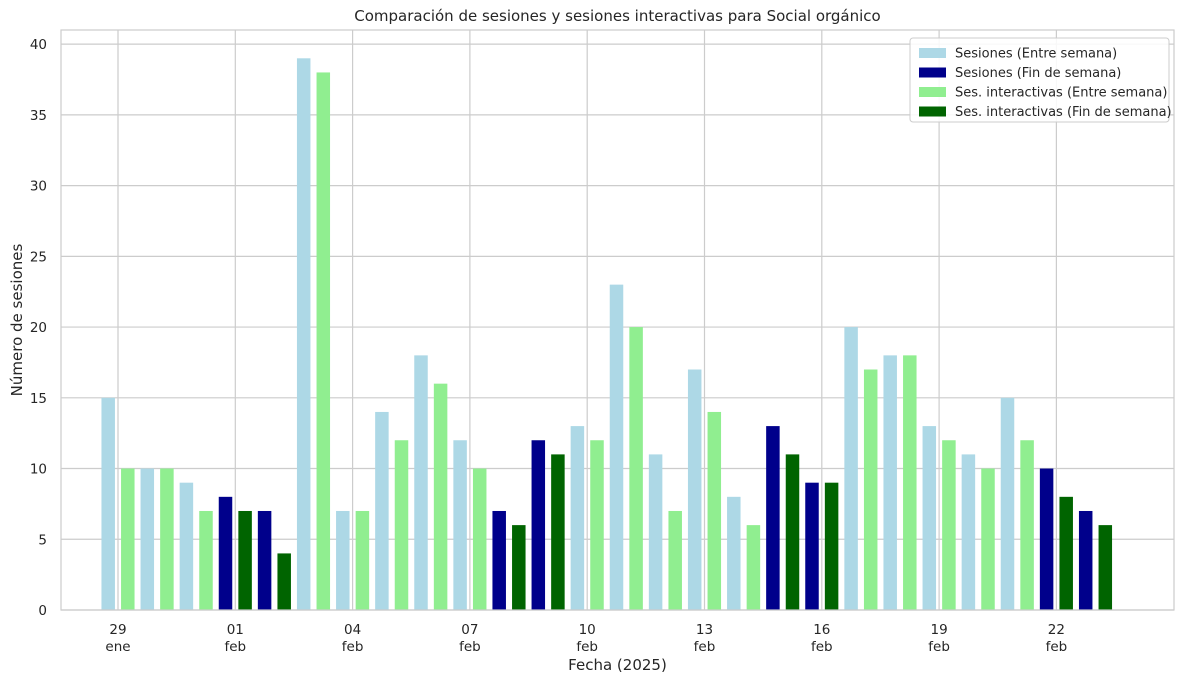  I want to click on x-tick-label-day: 16, so click(821, 630).